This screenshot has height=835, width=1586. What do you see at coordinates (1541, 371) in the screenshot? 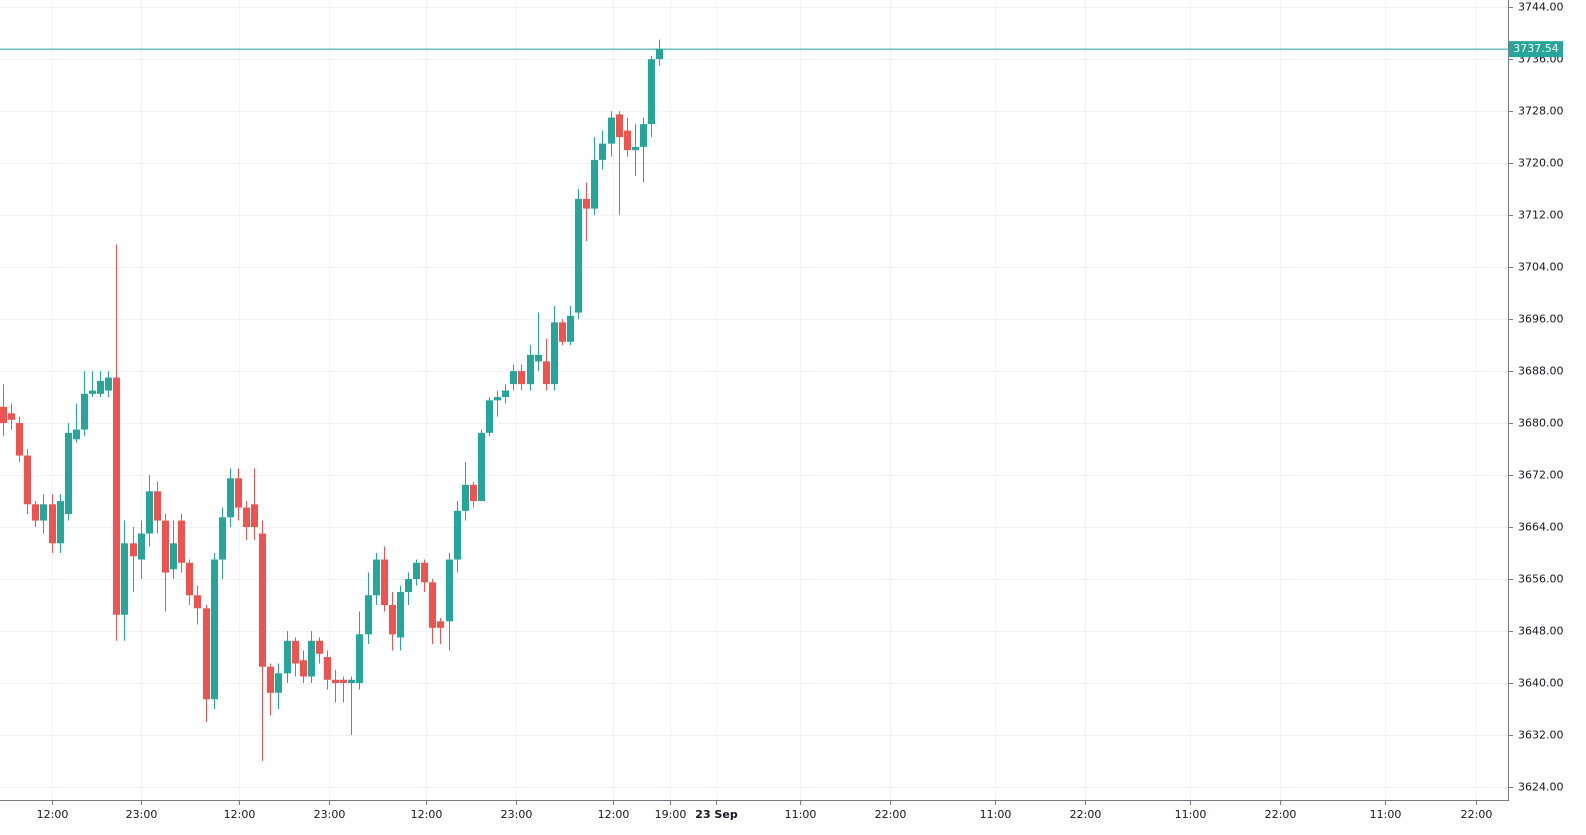
I see `y-tick-label: 3688.00` at bounding box center [1541, 371].